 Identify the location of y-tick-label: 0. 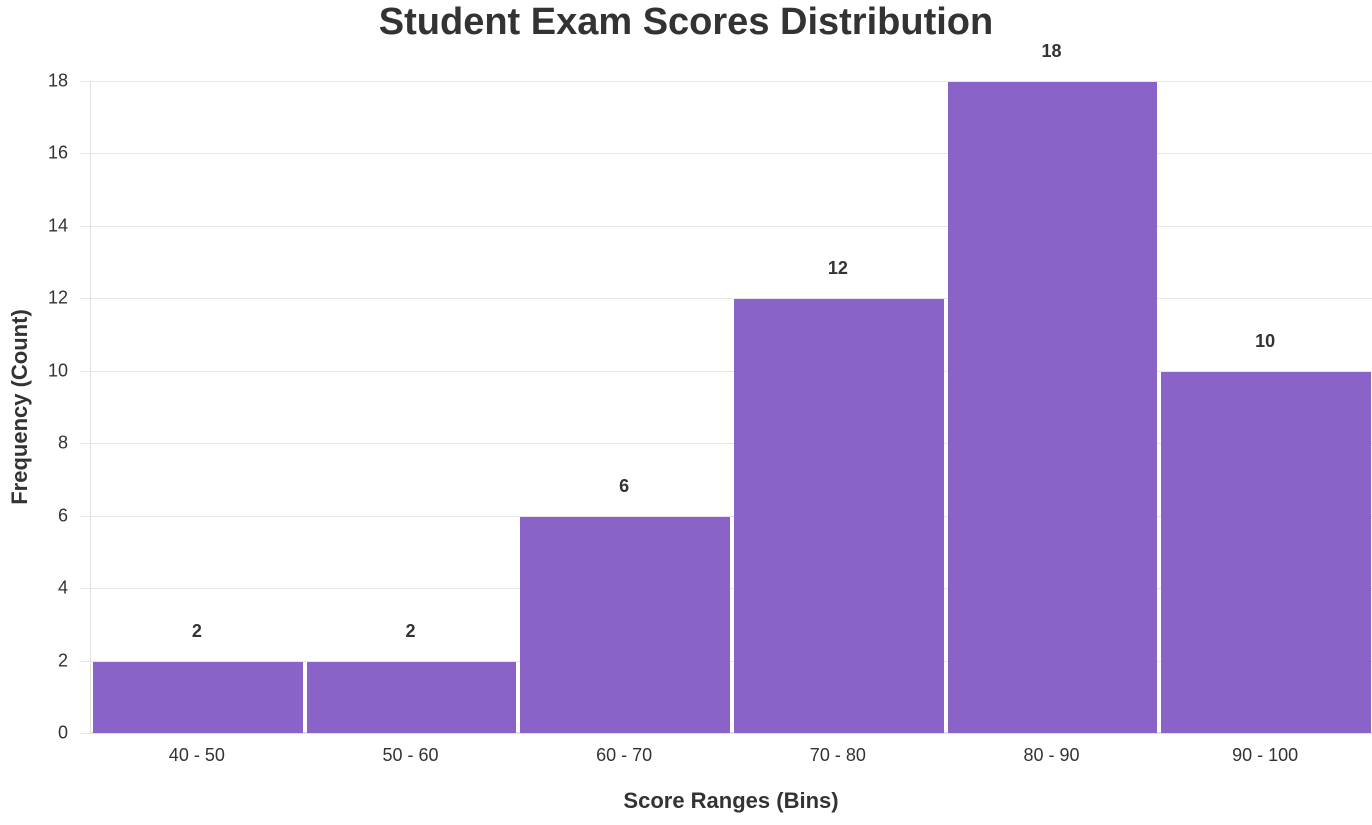
(62, 732).